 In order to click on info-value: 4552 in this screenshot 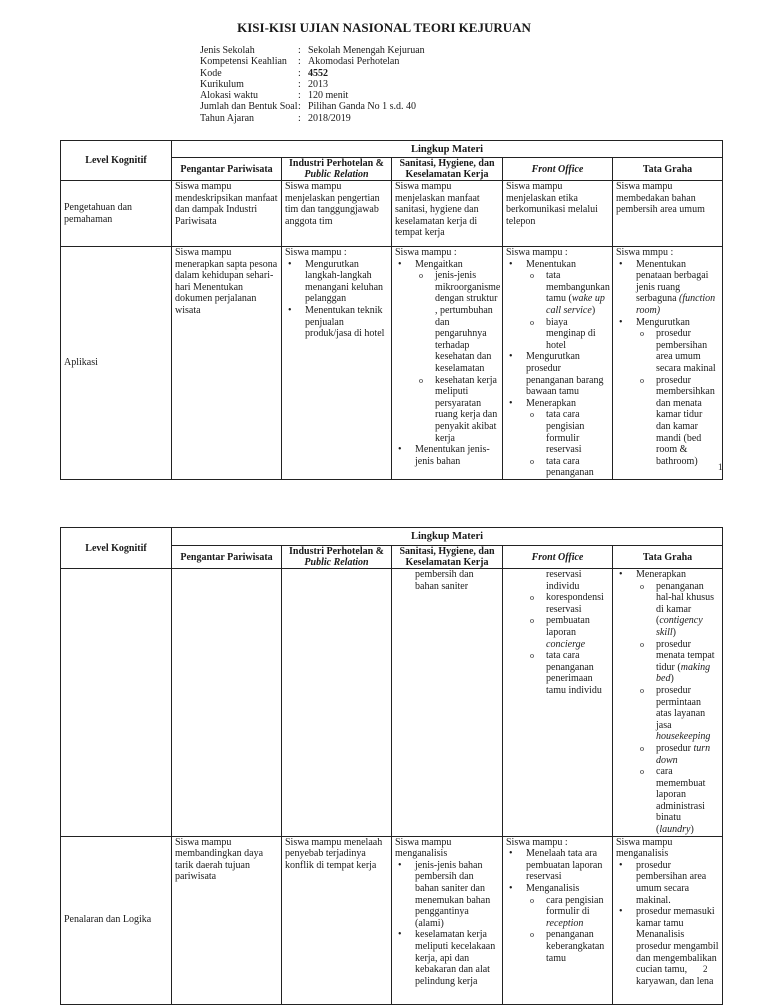, I will do `click(318, 73)`.